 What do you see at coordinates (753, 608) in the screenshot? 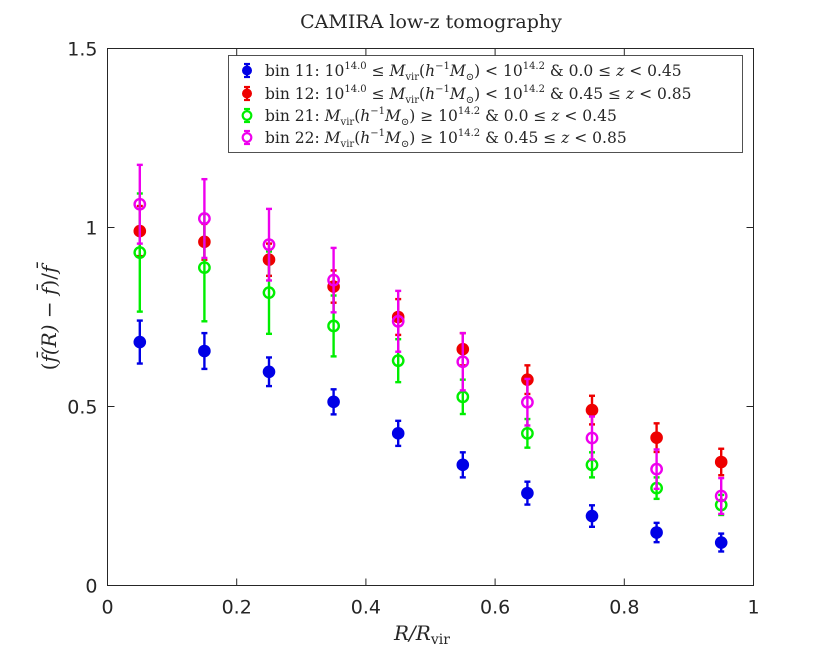
I see `x-tick-label: 1` at bounding box center [753, 608].